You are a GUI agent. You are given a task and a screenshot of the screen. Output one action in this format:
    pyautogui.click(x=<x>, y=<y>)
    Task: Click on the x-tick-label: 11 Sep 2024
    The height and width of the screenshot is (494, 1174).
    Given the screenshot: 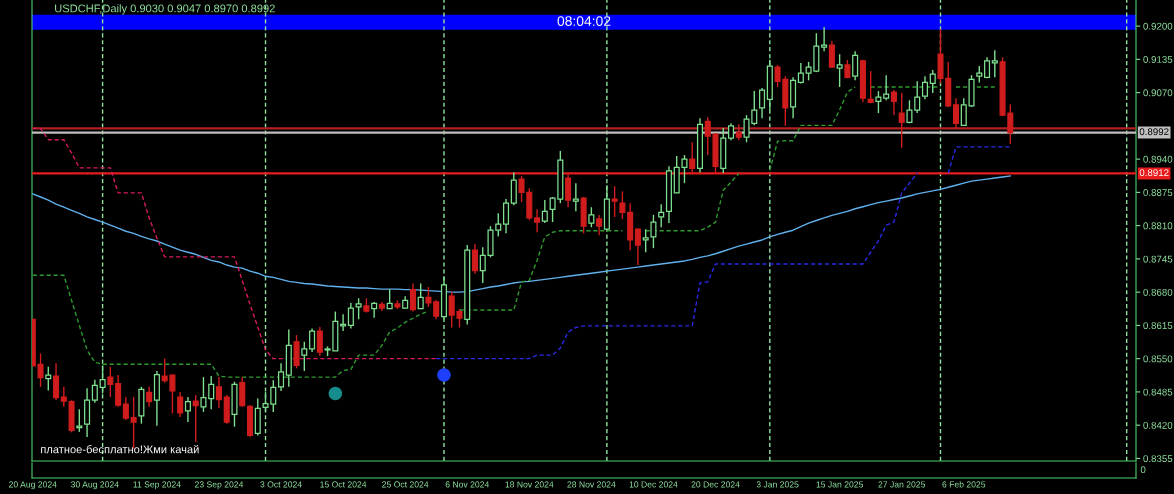 What is the action you would take?
    pyautogui.click(x=157, y=485)
    